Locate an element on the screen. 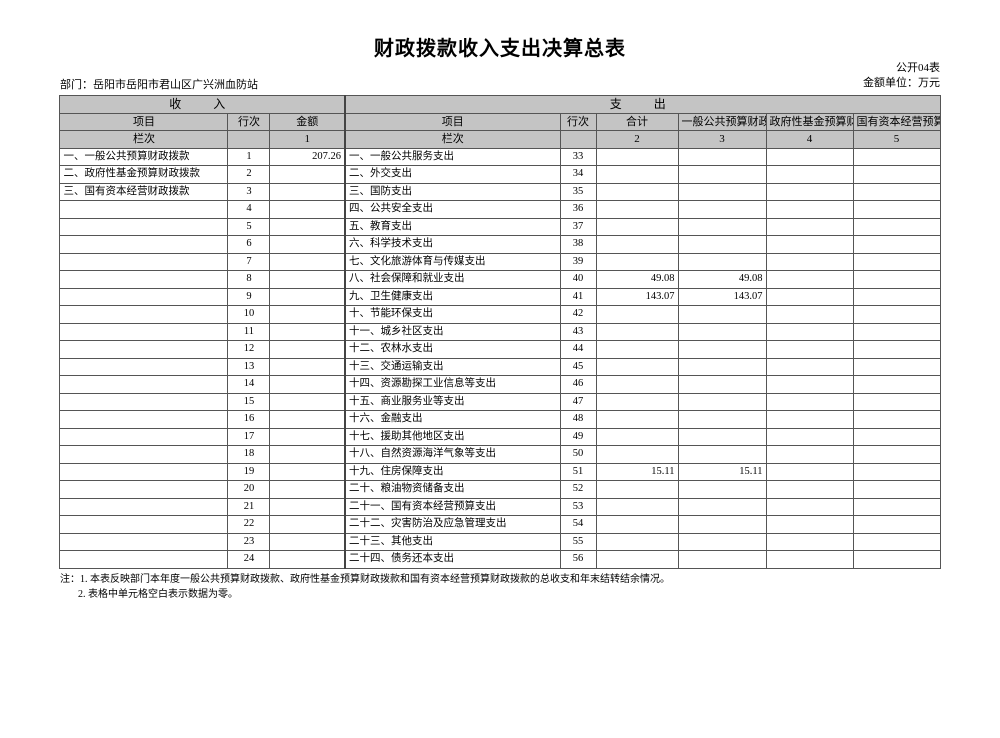  income-line-no: 13 is located at coordinates (249, 366).